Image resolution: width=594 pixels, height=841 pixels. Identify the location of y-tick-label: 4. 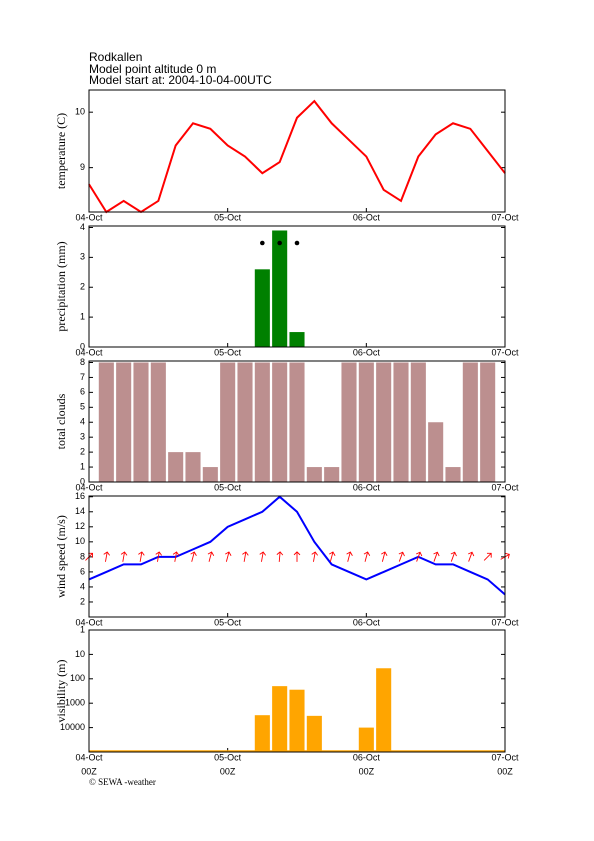
(82, 227).